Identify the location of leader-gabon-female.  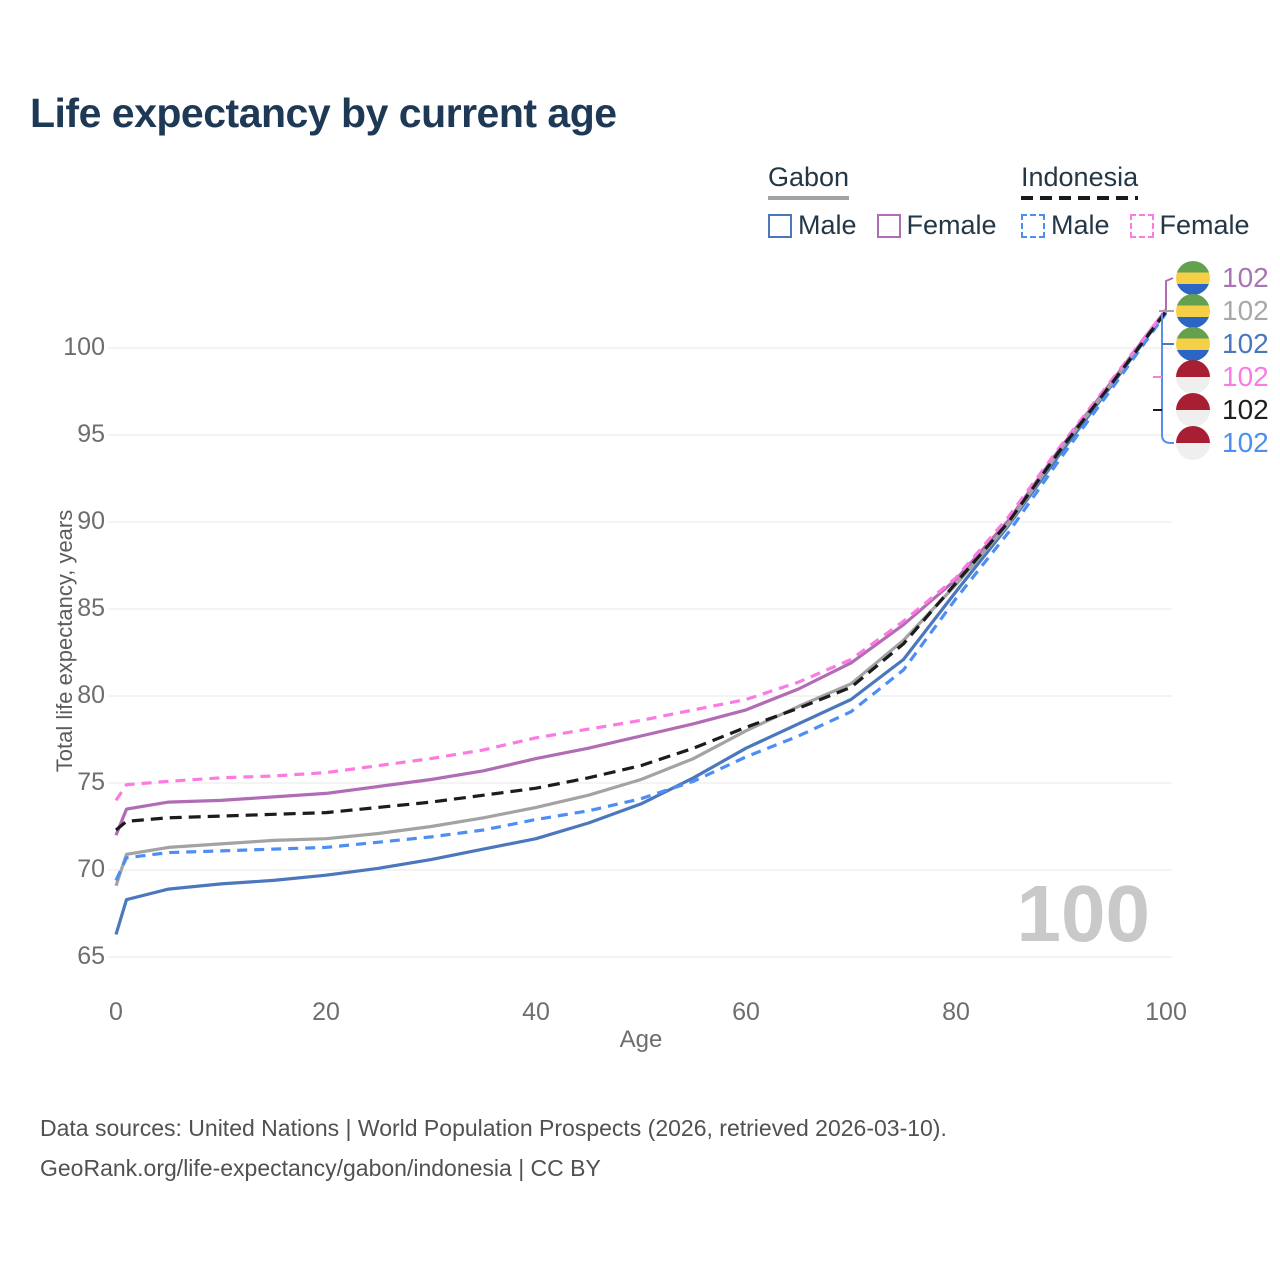
(1169, 294).